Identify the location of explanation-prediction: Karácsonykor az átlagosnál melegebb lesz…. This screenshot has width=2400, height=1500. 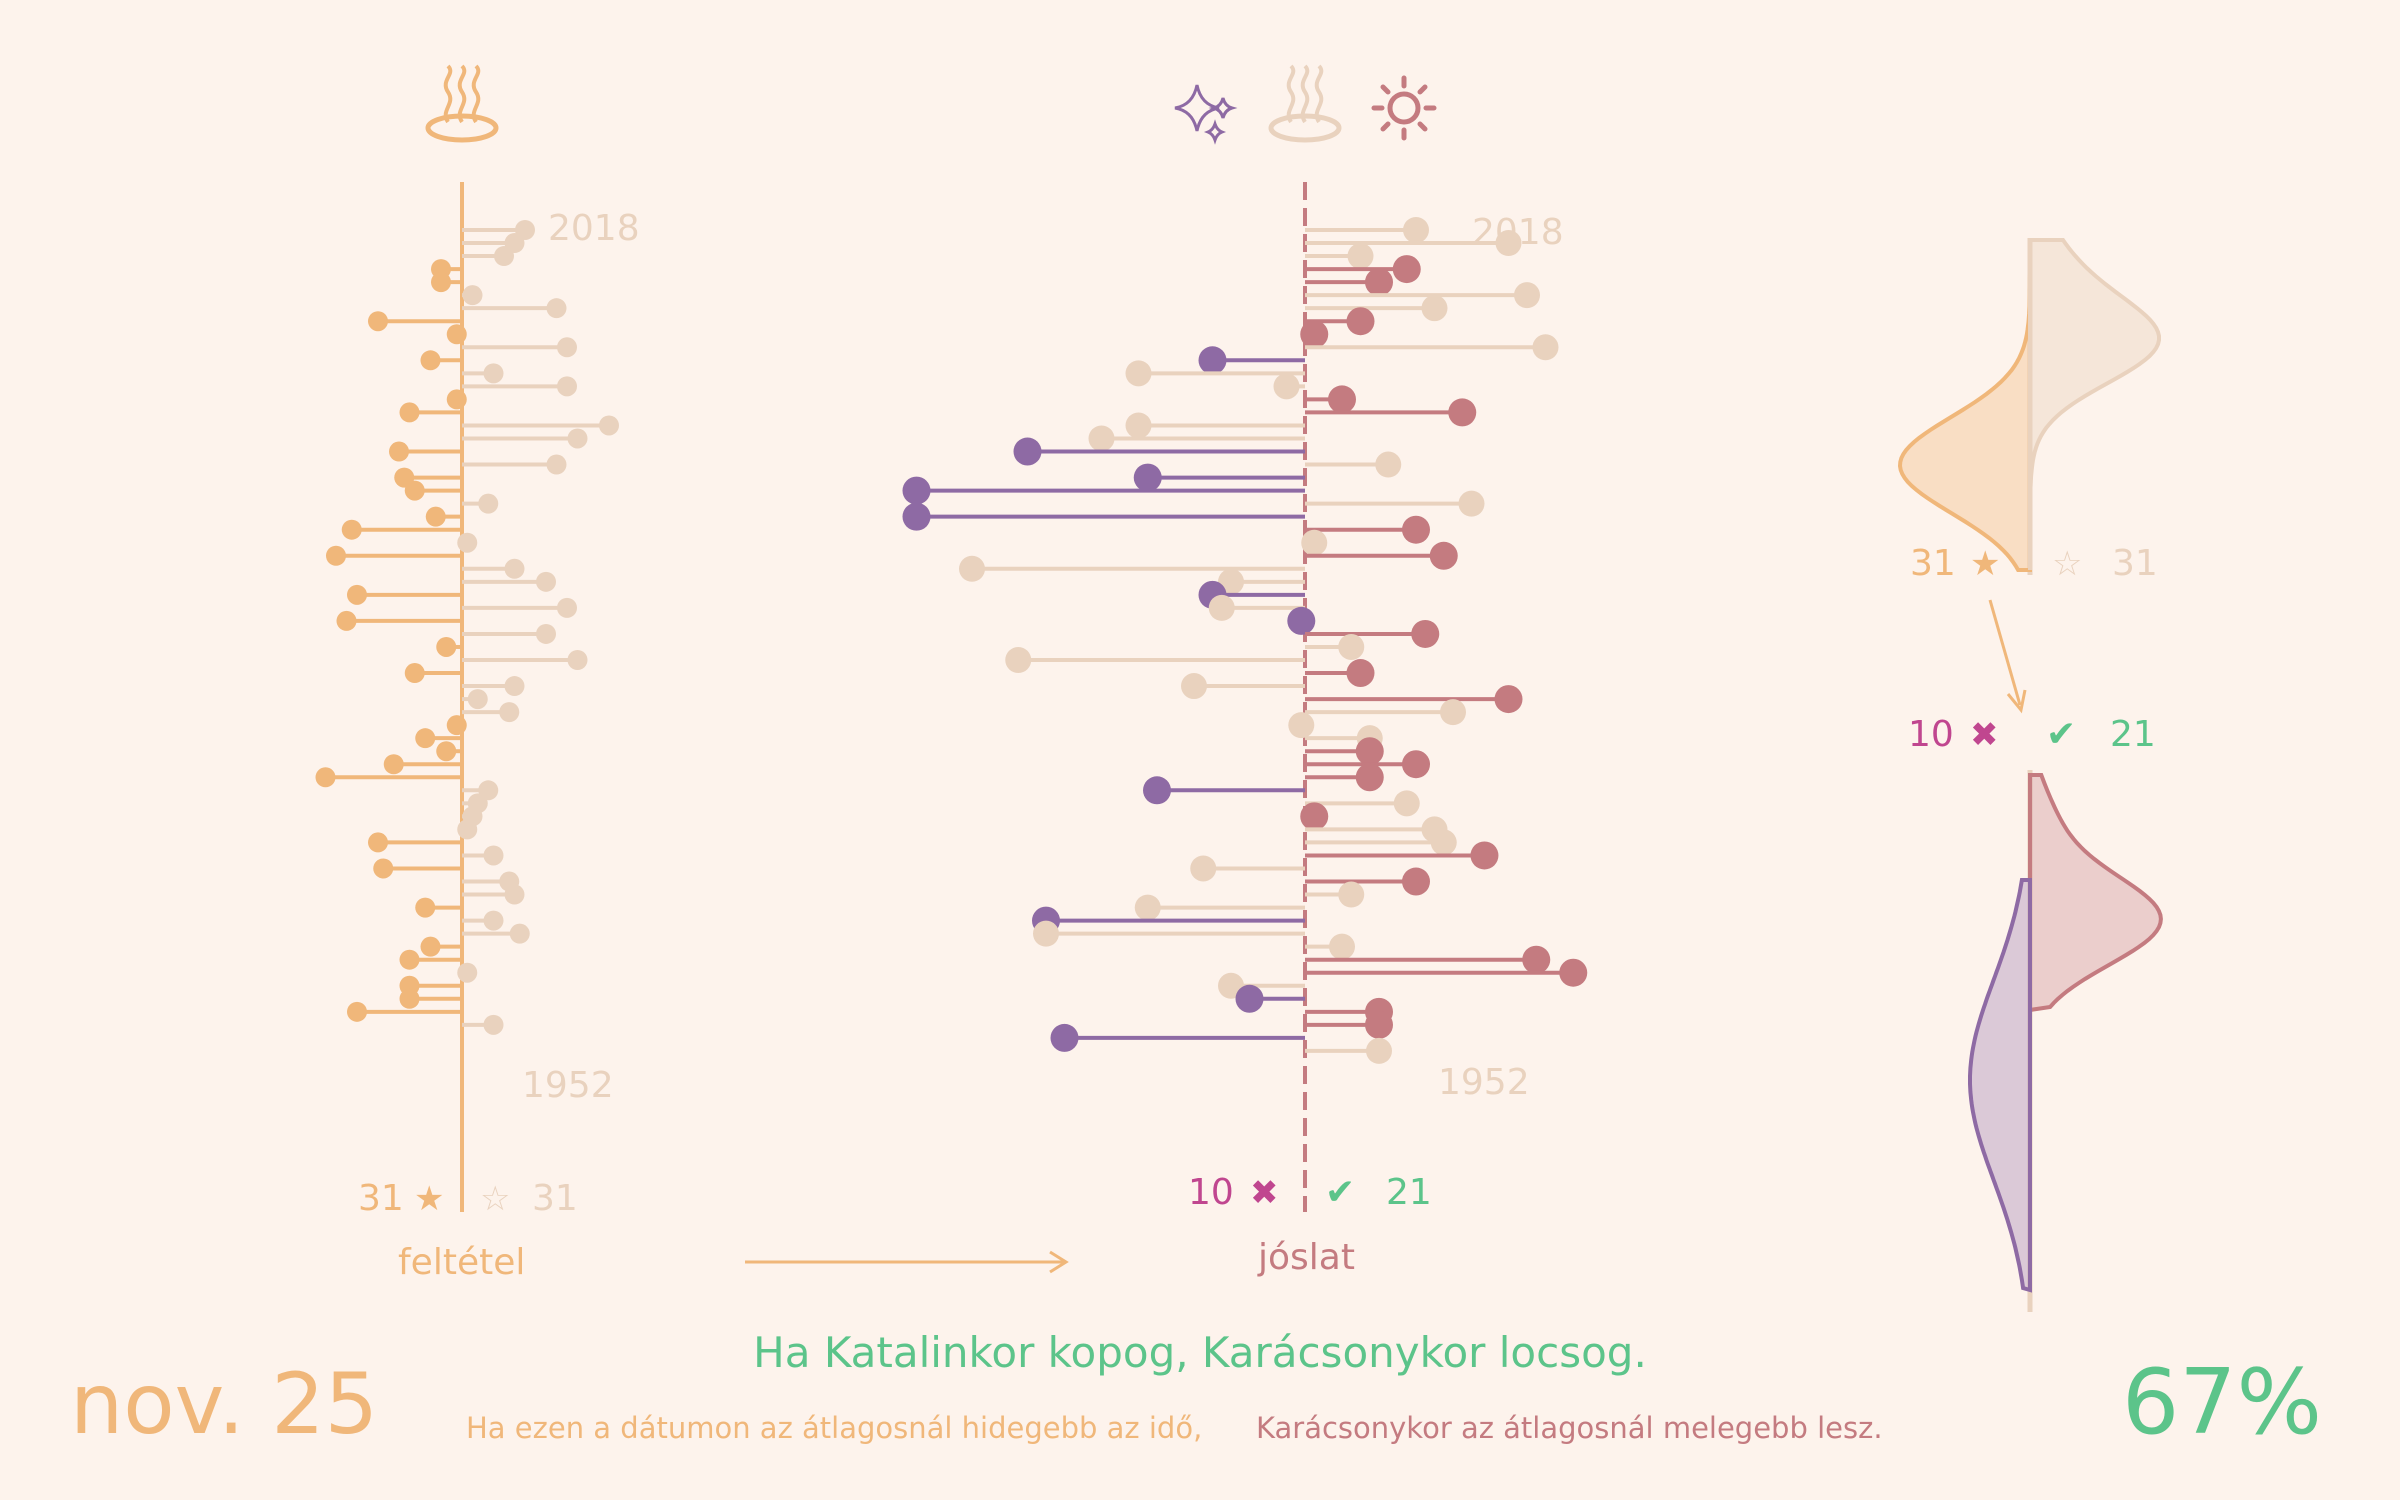
(1569, 1428).